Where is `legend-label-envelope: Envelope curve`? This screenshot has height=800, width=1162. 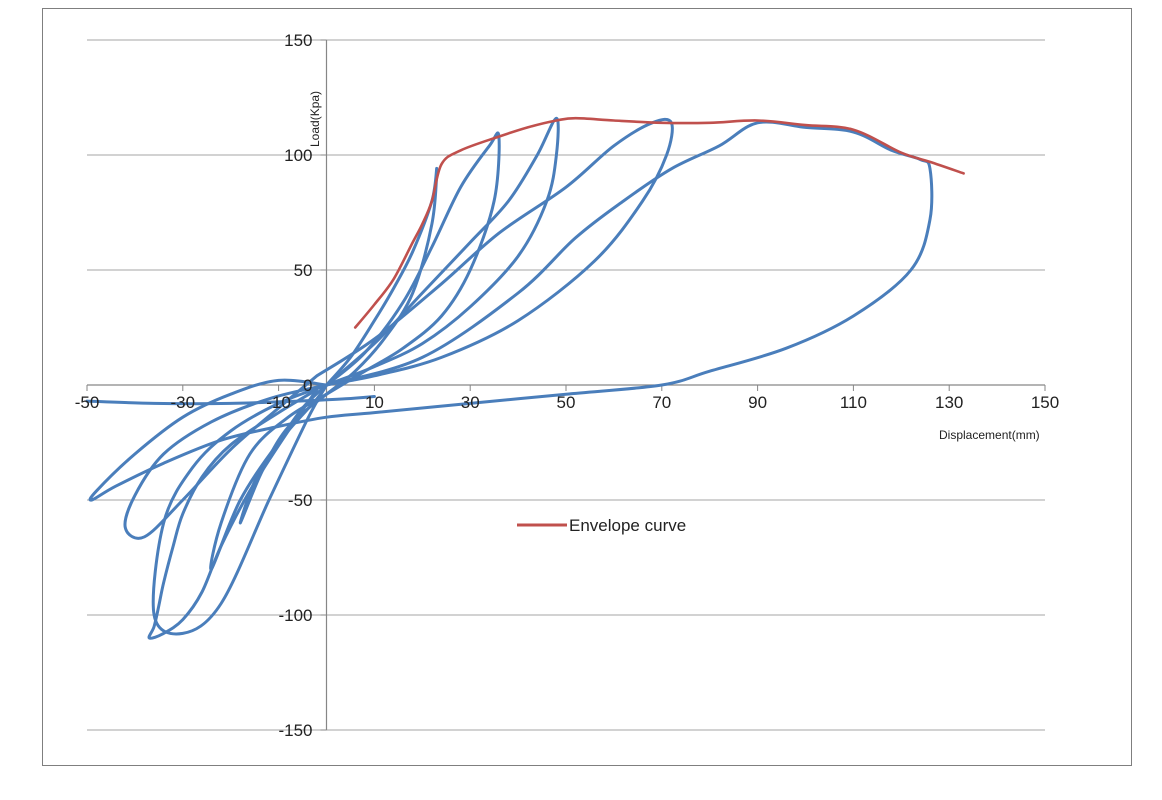
legend-label-envelope: Envelope curve is located at coordinates (627, 525).